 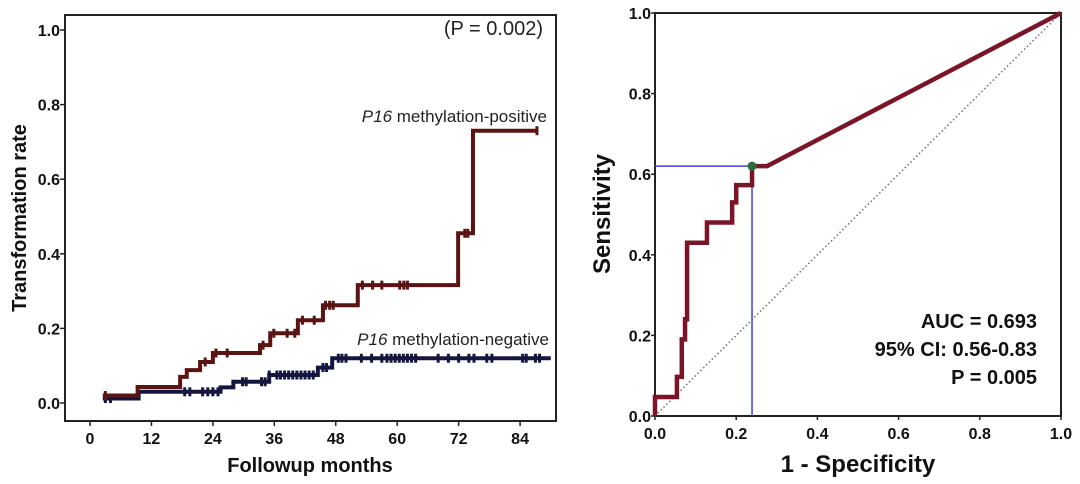 I want to click on km-p-value: (P = 0.002), so click(x=493, y=29).